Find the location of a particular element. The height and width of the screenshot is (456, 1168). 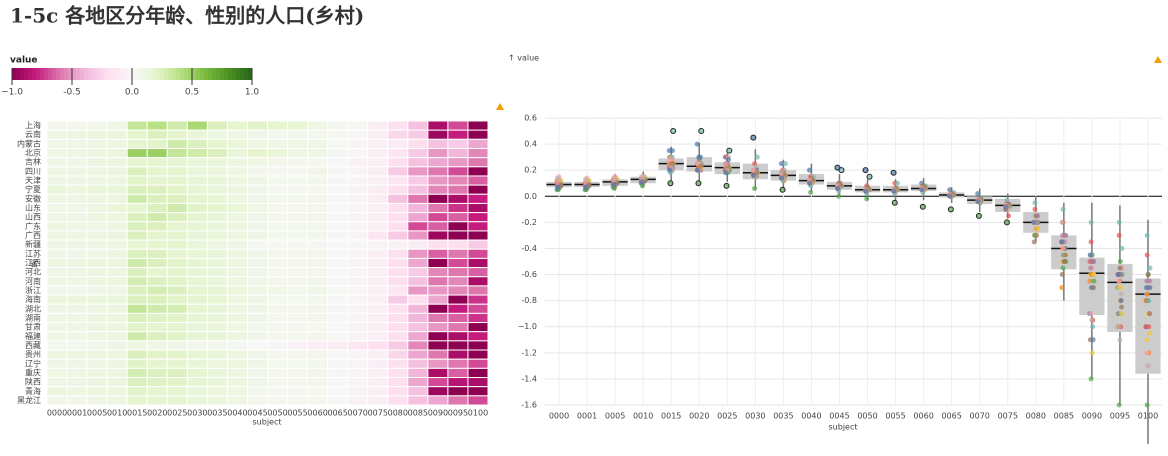

x-tick-label: 0001 is located at coordinates (77, 413).